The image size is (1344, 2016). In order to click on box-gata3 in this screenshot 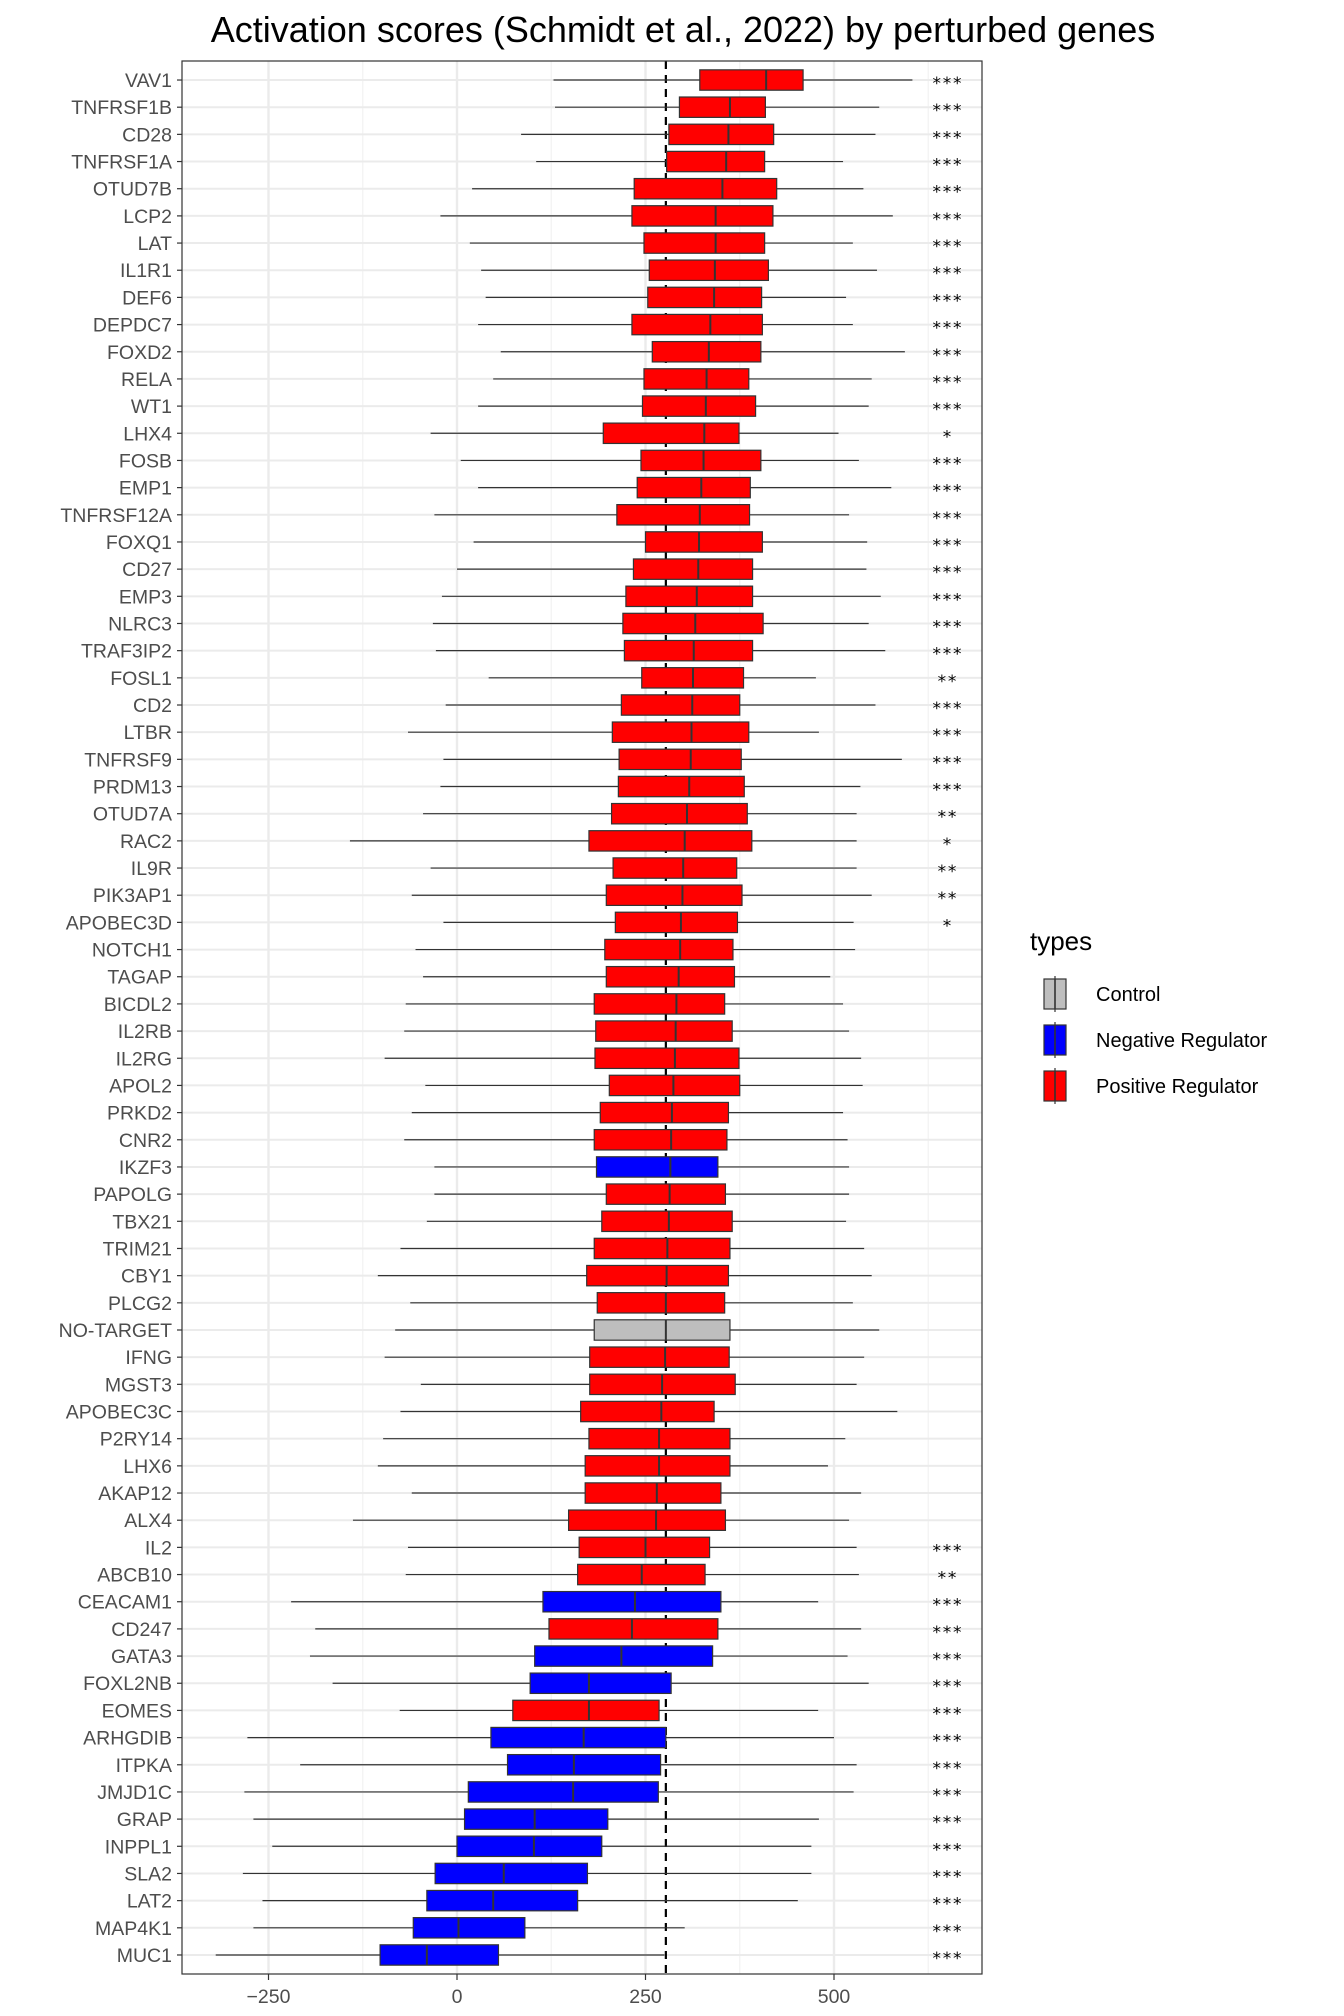, I will do `click(578, 1656)`.